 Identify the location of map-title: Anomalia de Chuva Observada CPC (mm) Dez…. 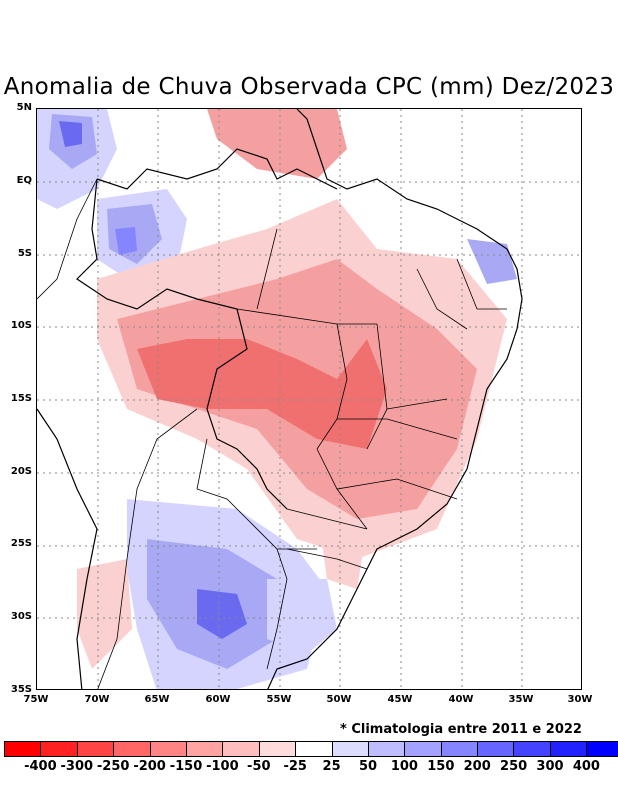
(309, 87).